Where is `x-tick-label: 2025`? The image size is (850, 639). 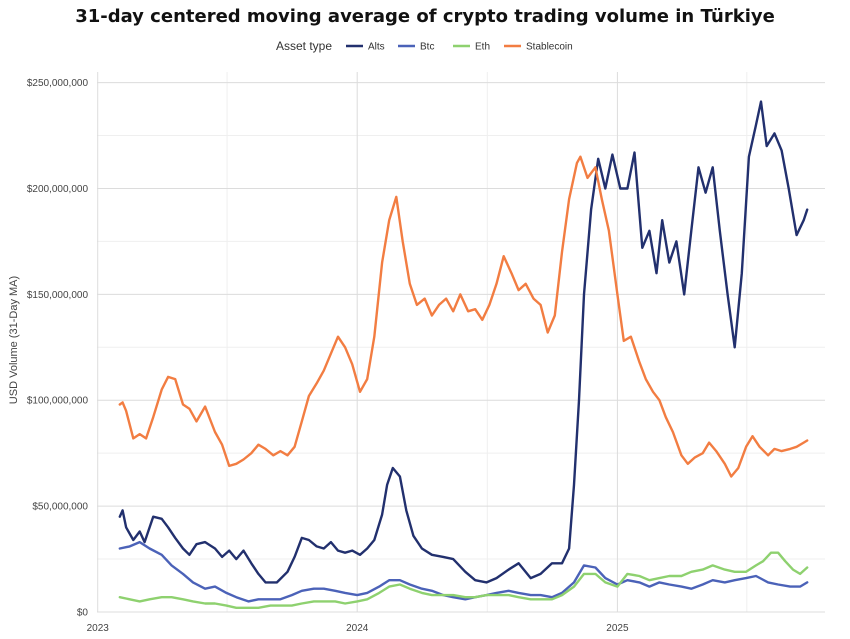
x-tick-label: 2025 is located at coordinates (617, 628).